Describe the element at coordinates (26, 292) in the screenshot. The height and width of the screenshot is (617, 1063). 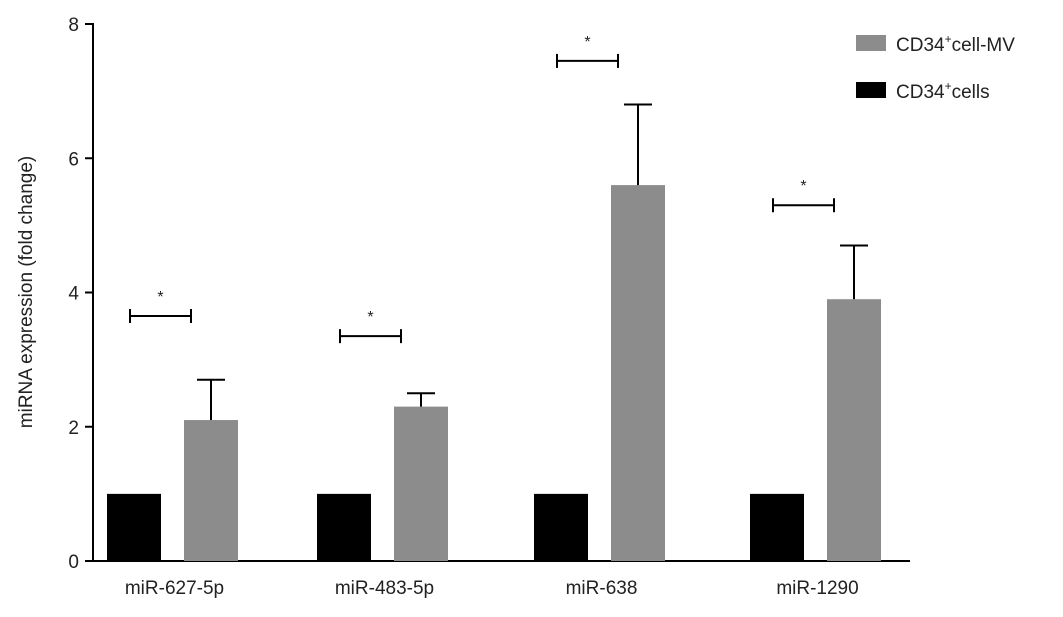
I see `y-axis-title: miRNA expression (fold change)` at that location.